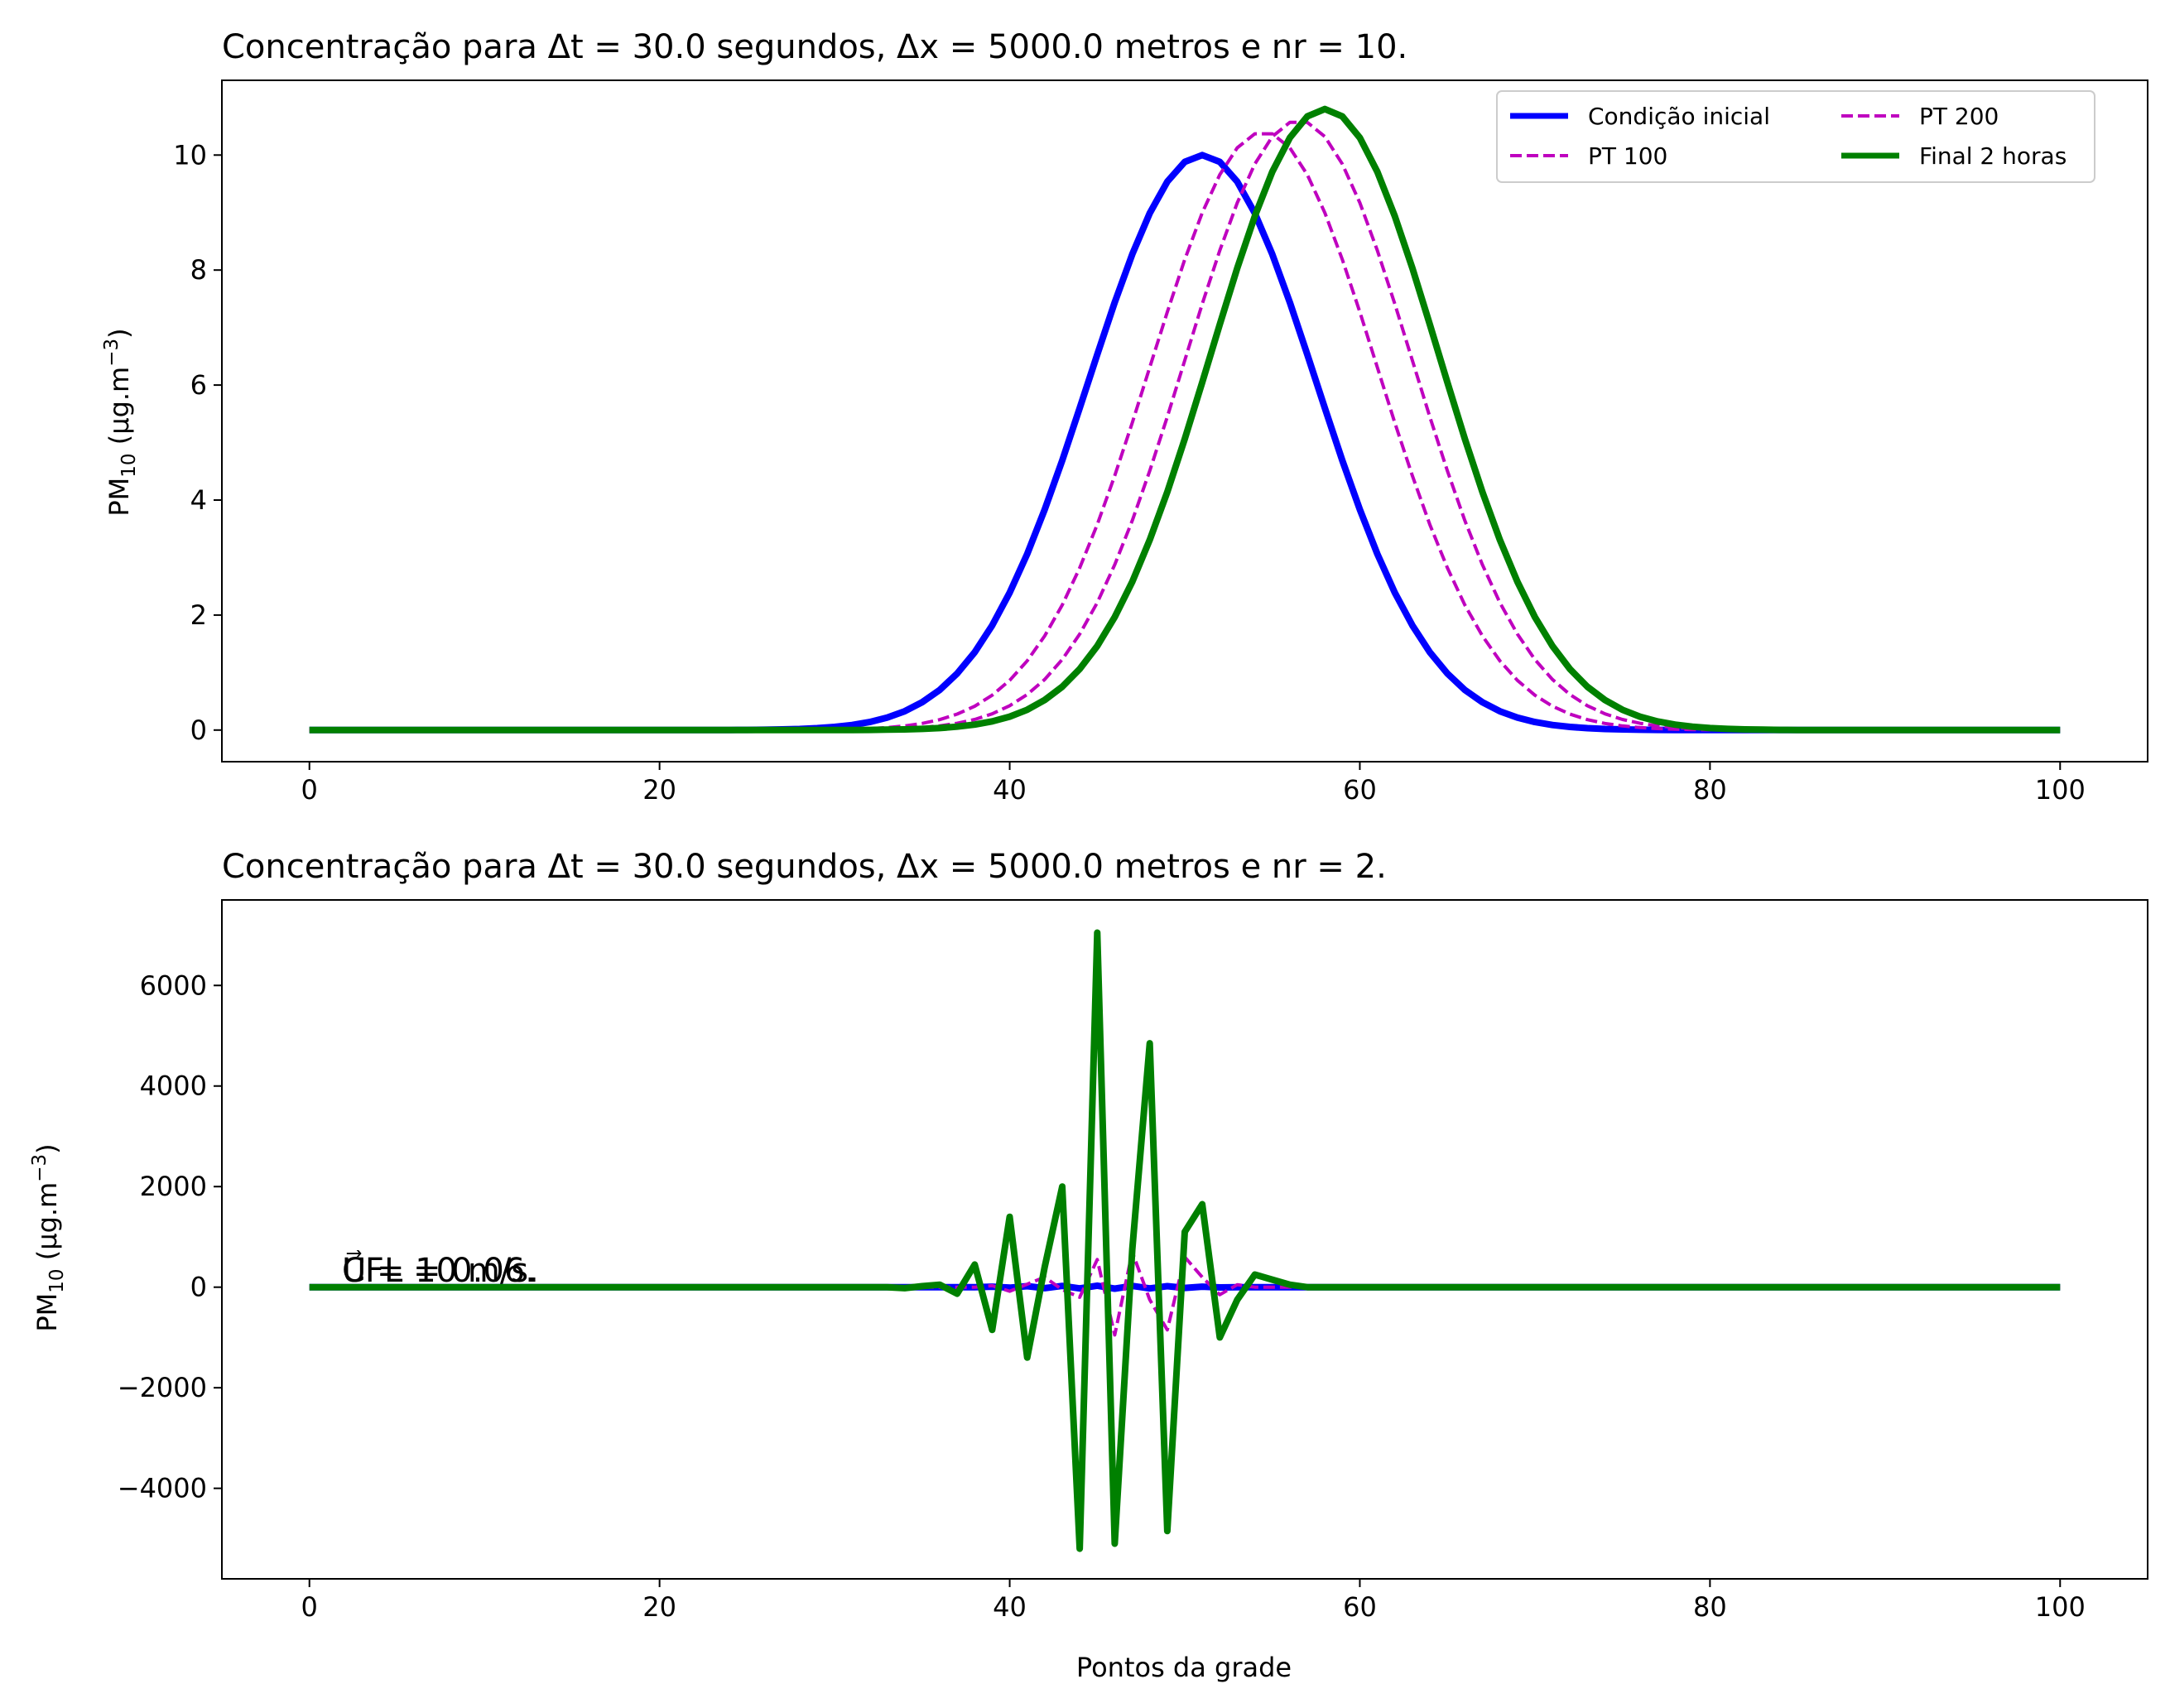 The image size is (2170, 1708). I want to click on legend-label-final-2-horas: Final 2 horas, so click(1993, 156).